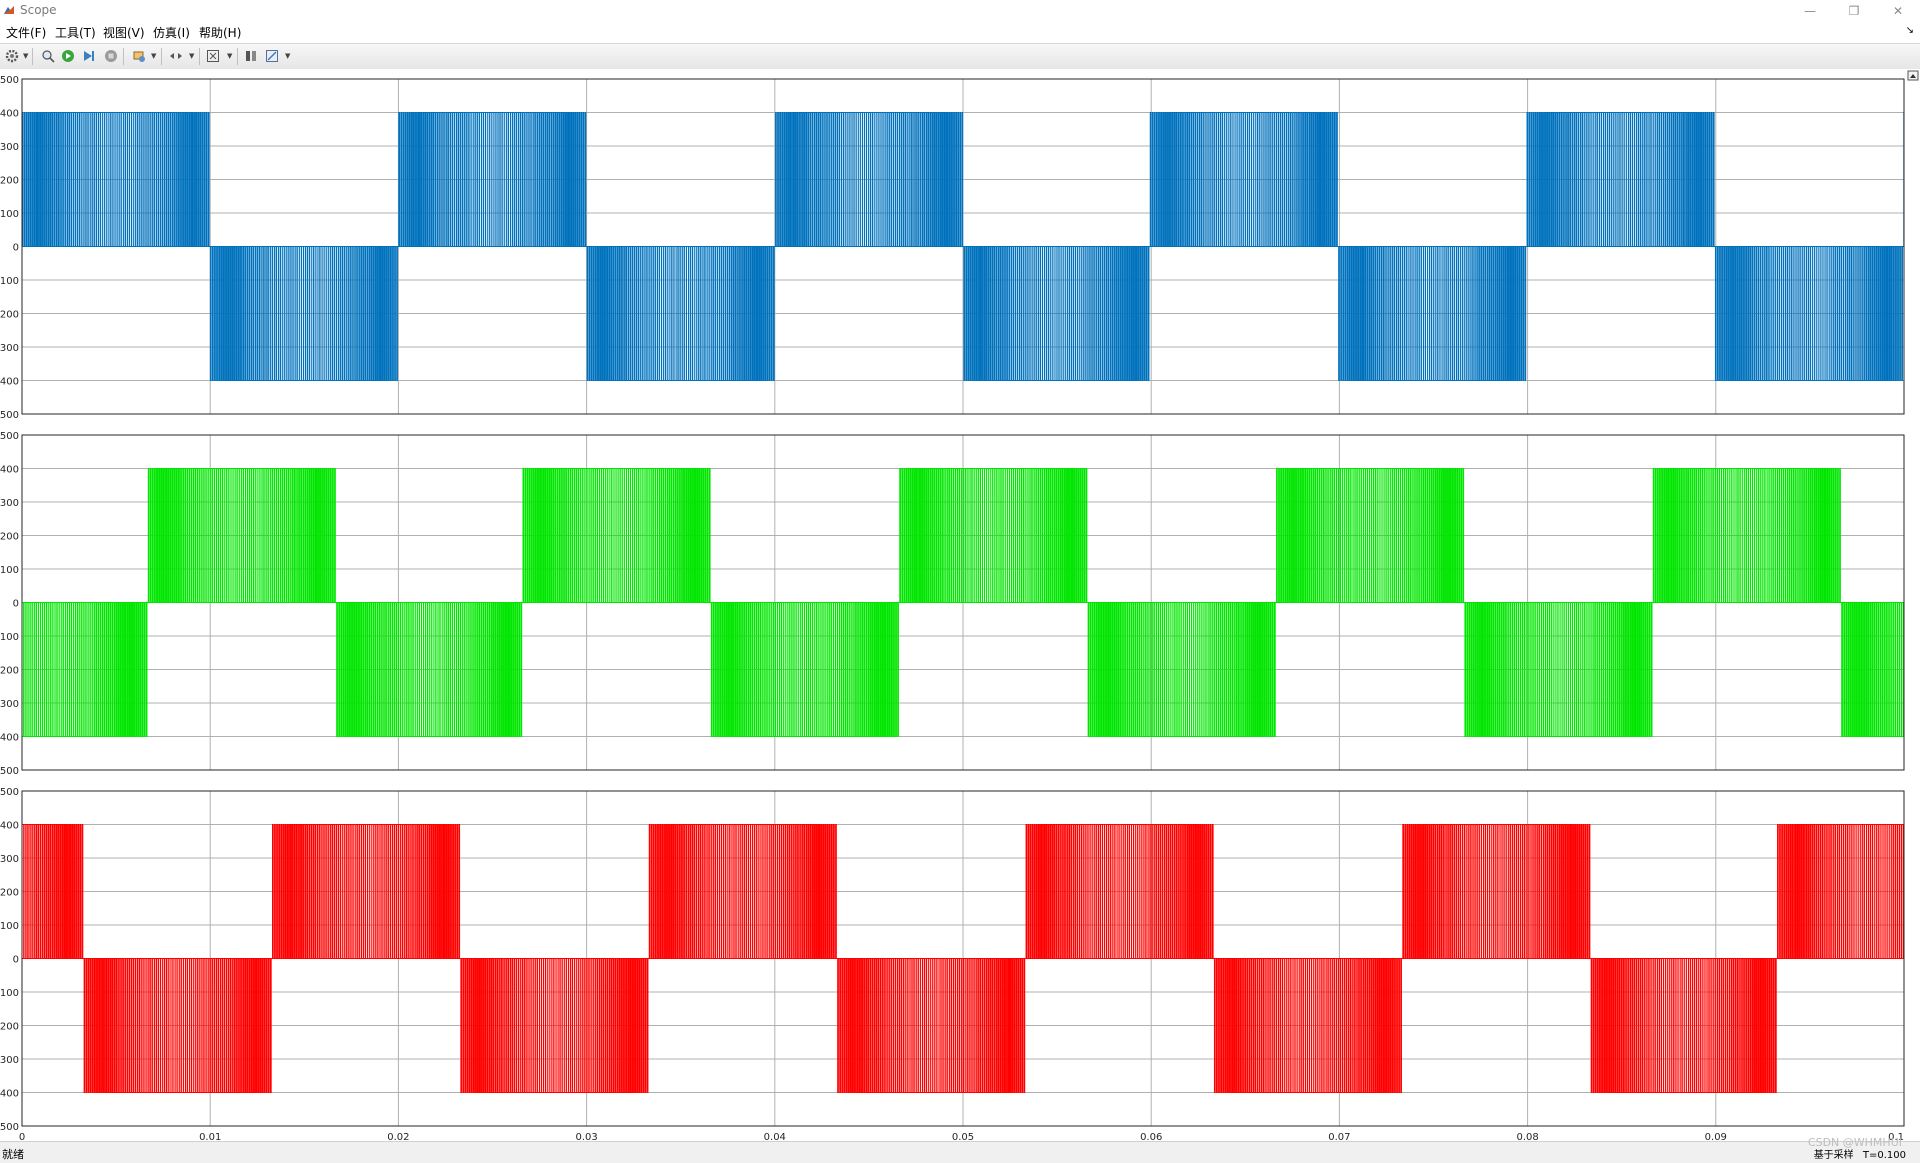 The width and height of the screenshot is (1920, 1163). What do you see at coordinates (75, 33) in the screenshot?
I see `menu-tools: 工具(T)` at bounding box center [75, 33].